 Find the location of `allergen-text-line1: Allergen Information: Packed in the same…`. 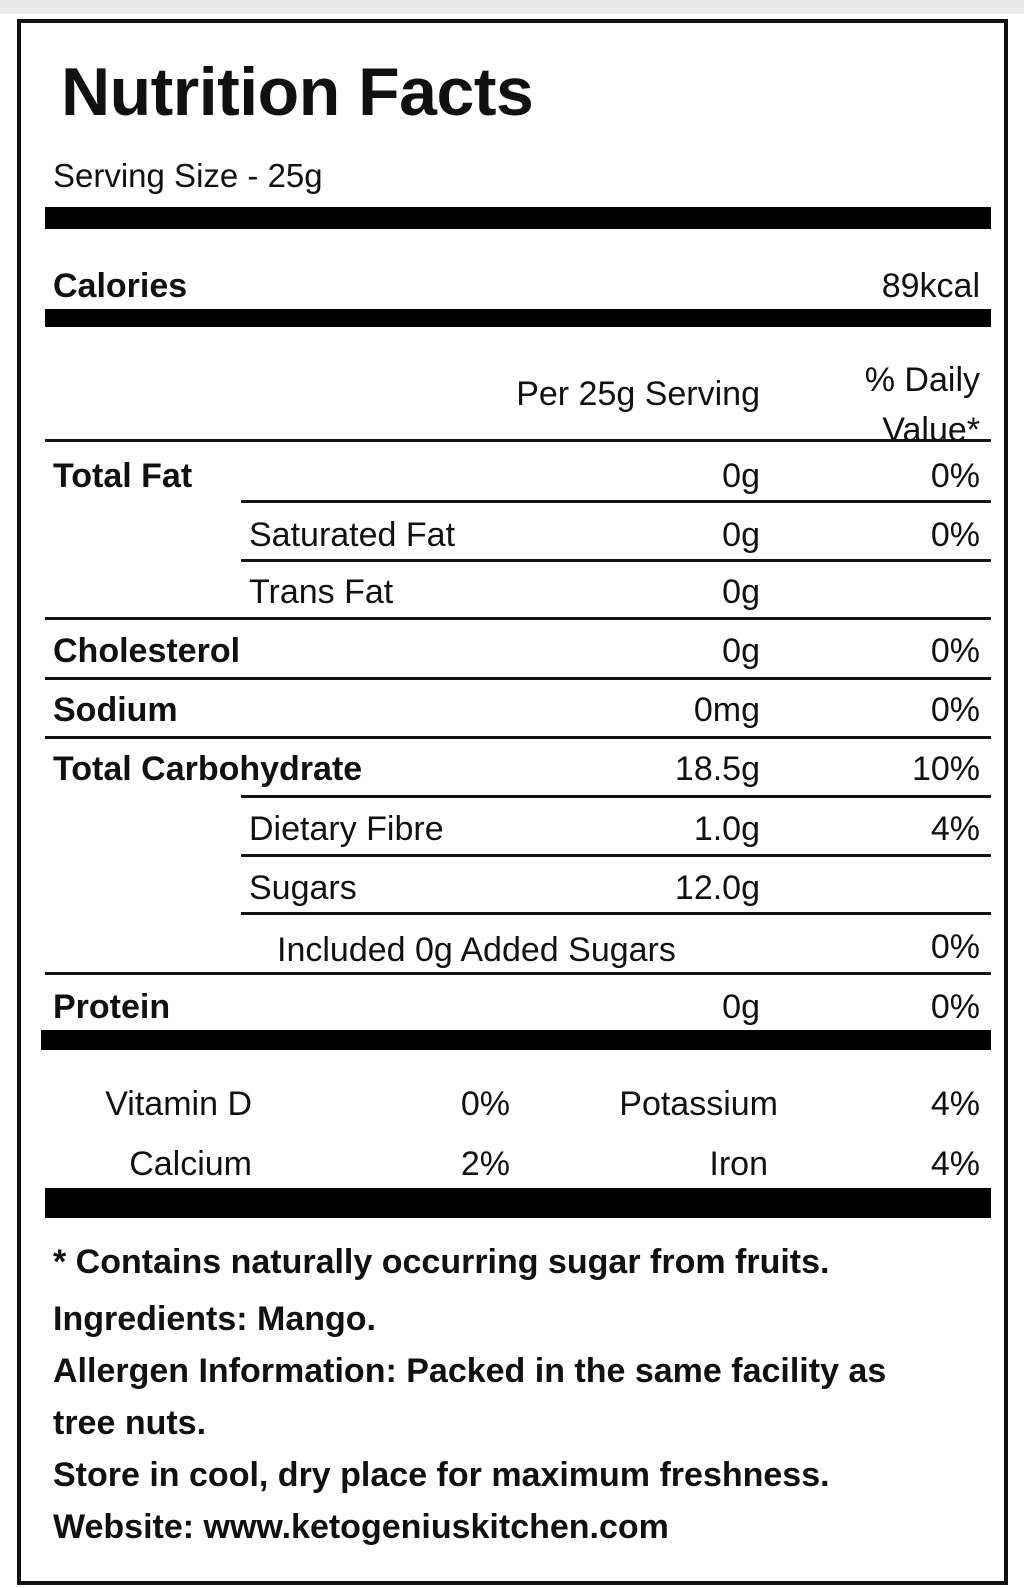

allergen-text-line1: Allergen Information: Packed in the same… is located at coordinates (470, 1371).